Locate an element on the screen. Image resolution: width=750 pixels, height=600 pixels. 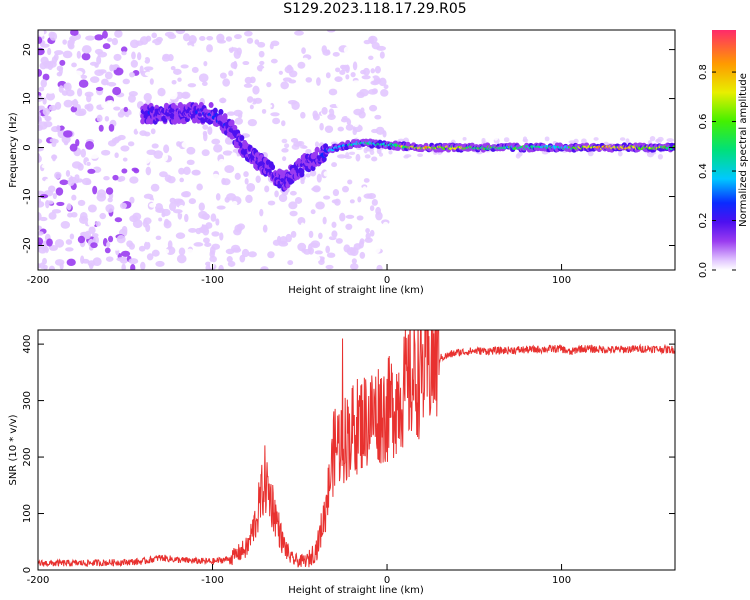
y-tick-label: 10 is located at coordinates (27, 98).